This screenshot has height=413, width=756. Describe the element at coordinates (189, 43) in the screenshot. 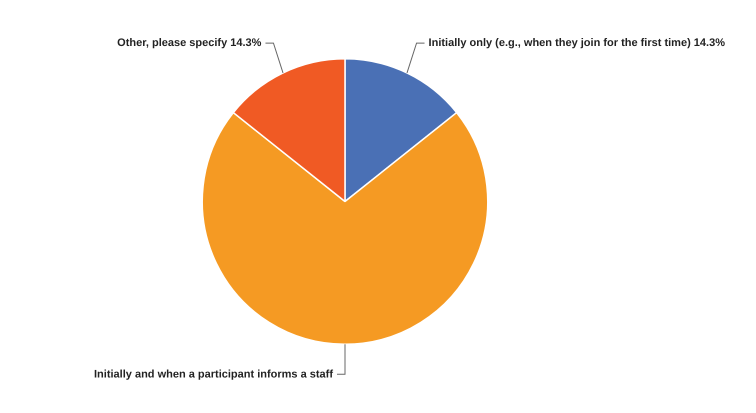

I see `slice-label: Other, please specify 14.3%` at that location.